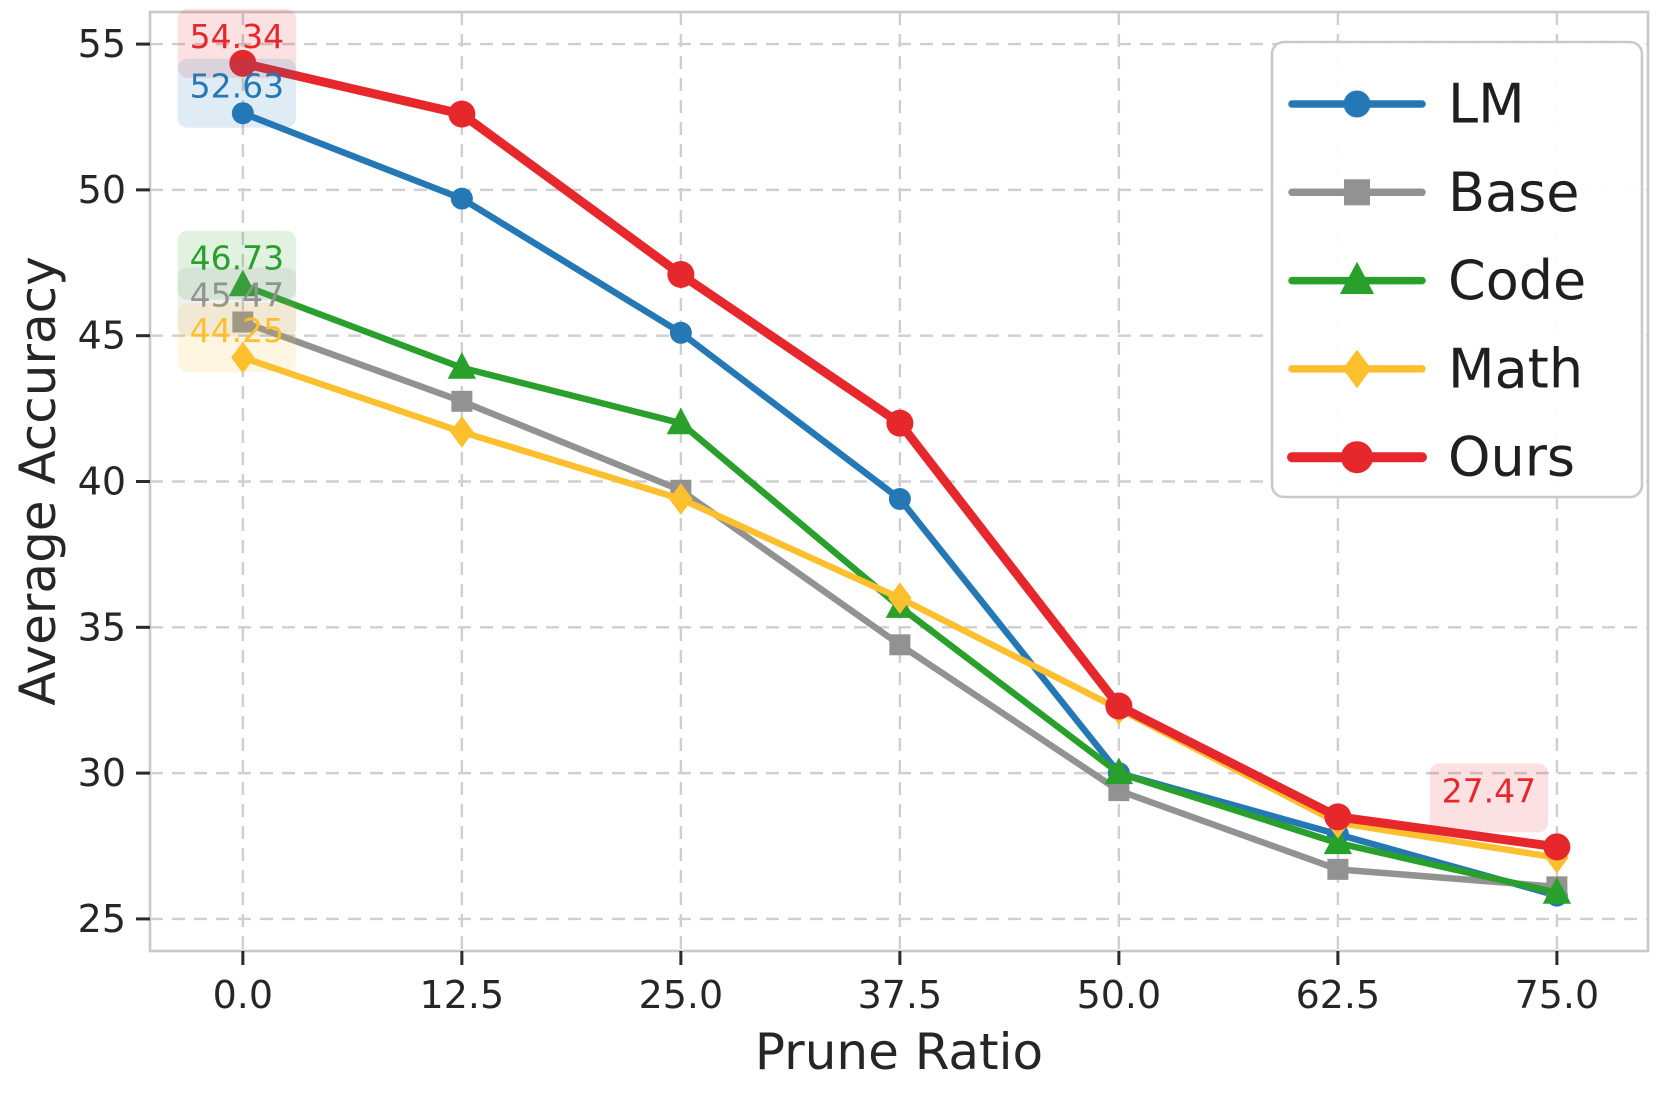 The image size is (1661, 1095). I want to click on y-tick-label: 30, so click(102, 773).